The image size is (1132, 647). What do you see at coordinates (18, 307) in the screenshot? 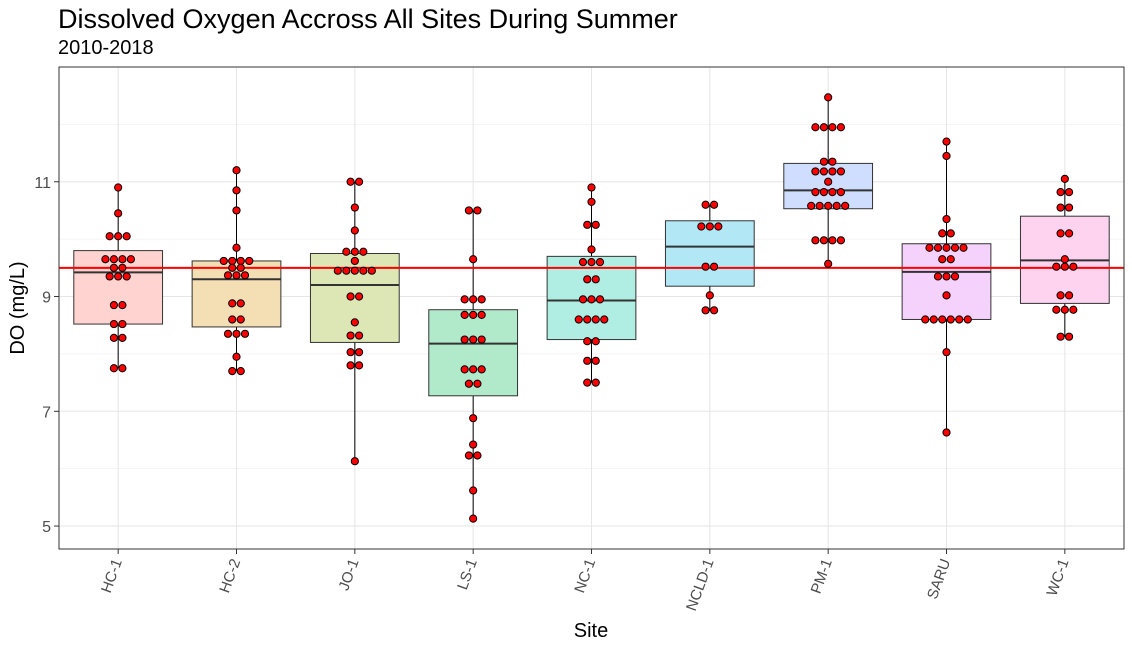
I see `y-axis-title: DO (mg/L)` at bounding box center [18, 307].